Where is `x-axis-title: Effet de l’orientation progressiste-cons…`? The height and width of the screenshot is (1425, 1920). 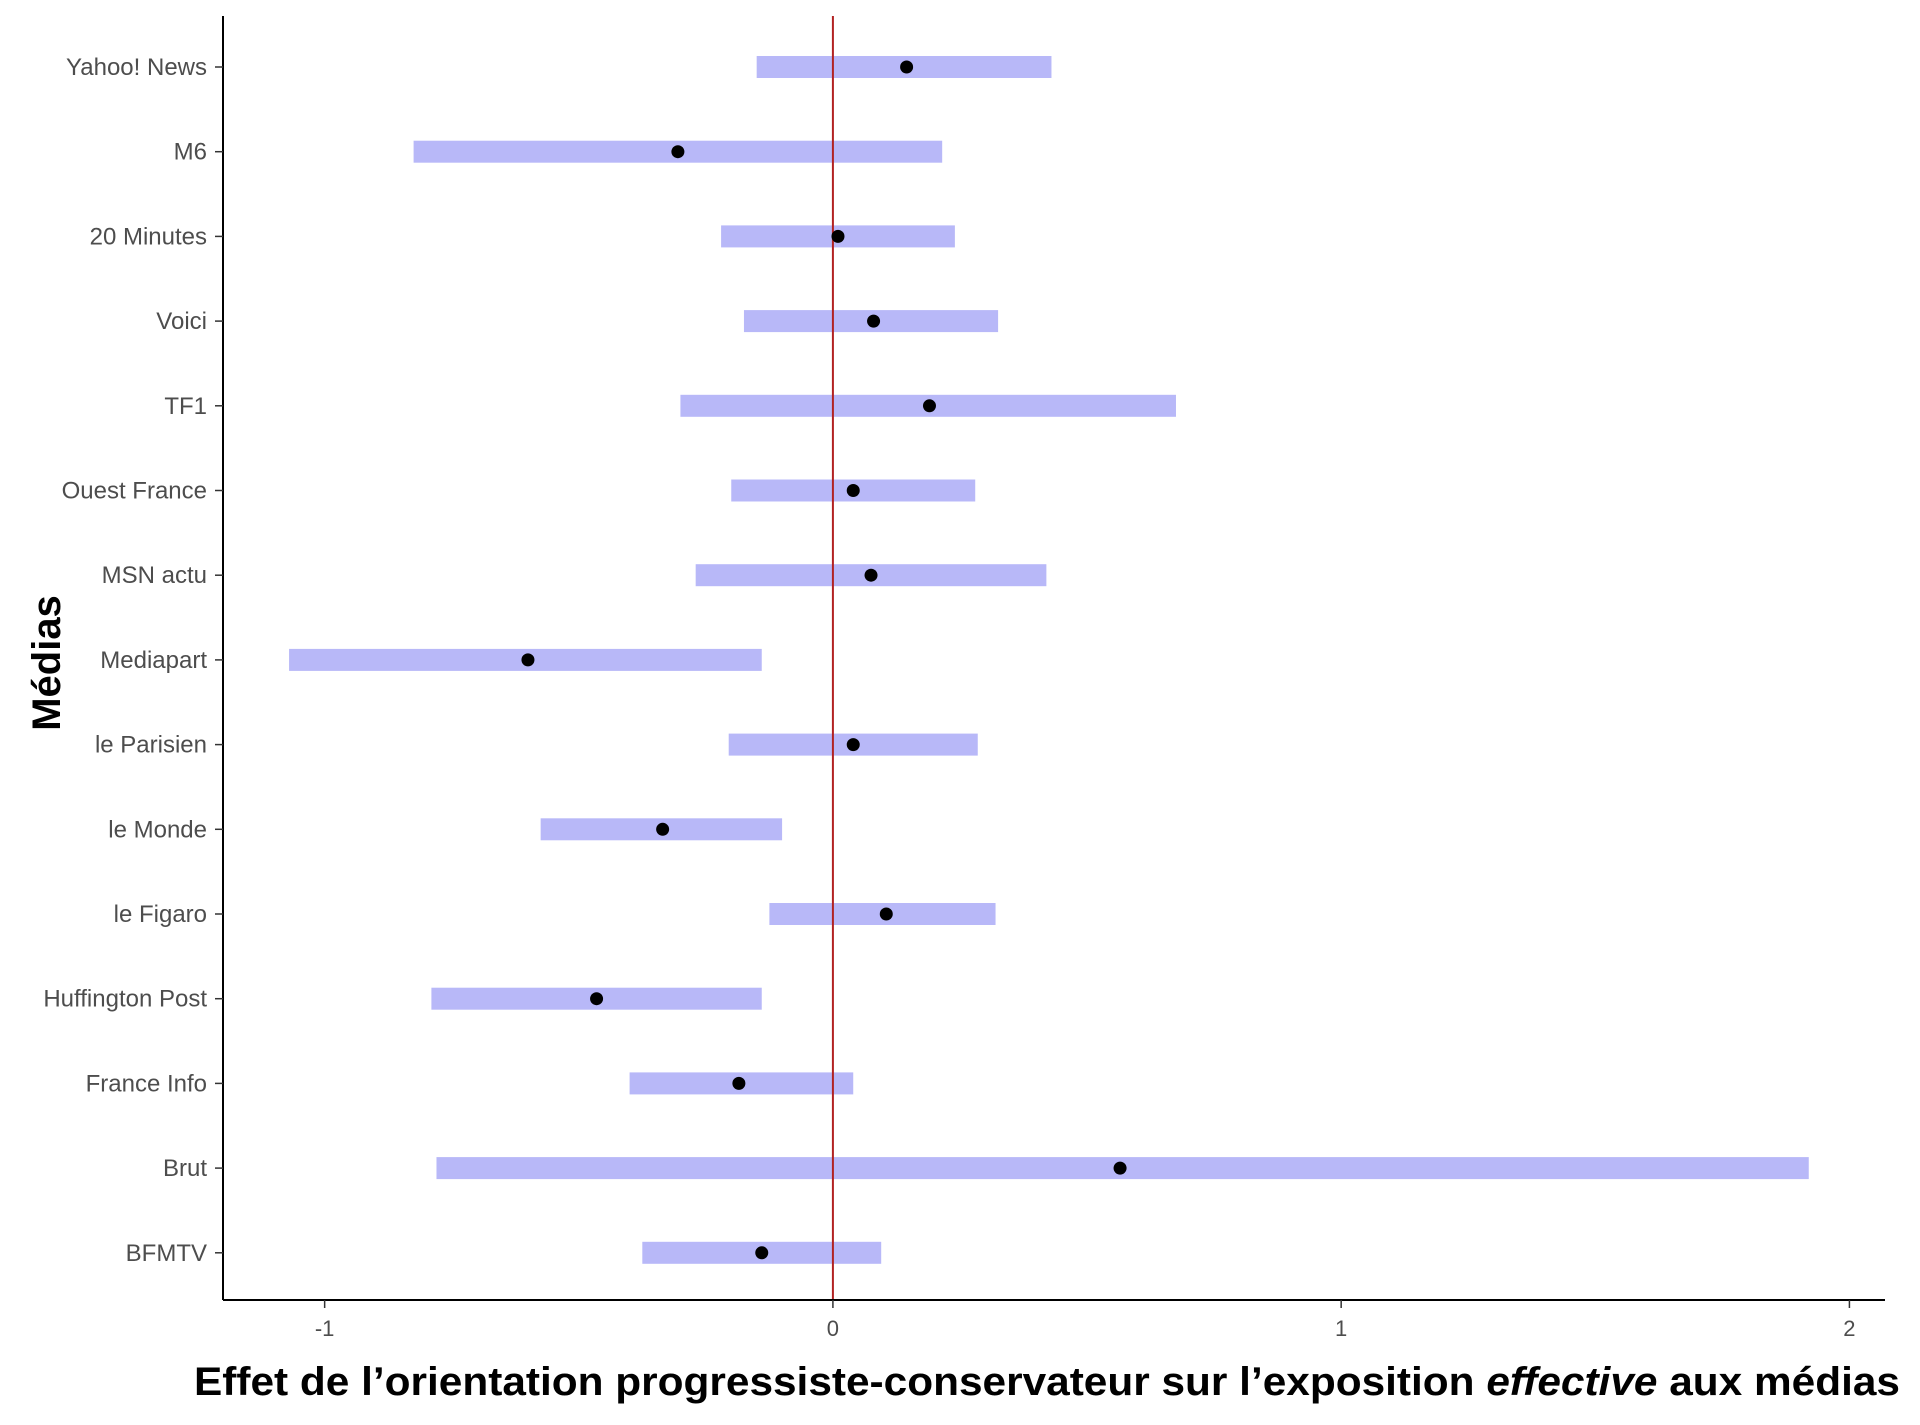 x-axis-title: Effet de l’orientation progressiste-cons… is located at coordinates (1047, 1382).